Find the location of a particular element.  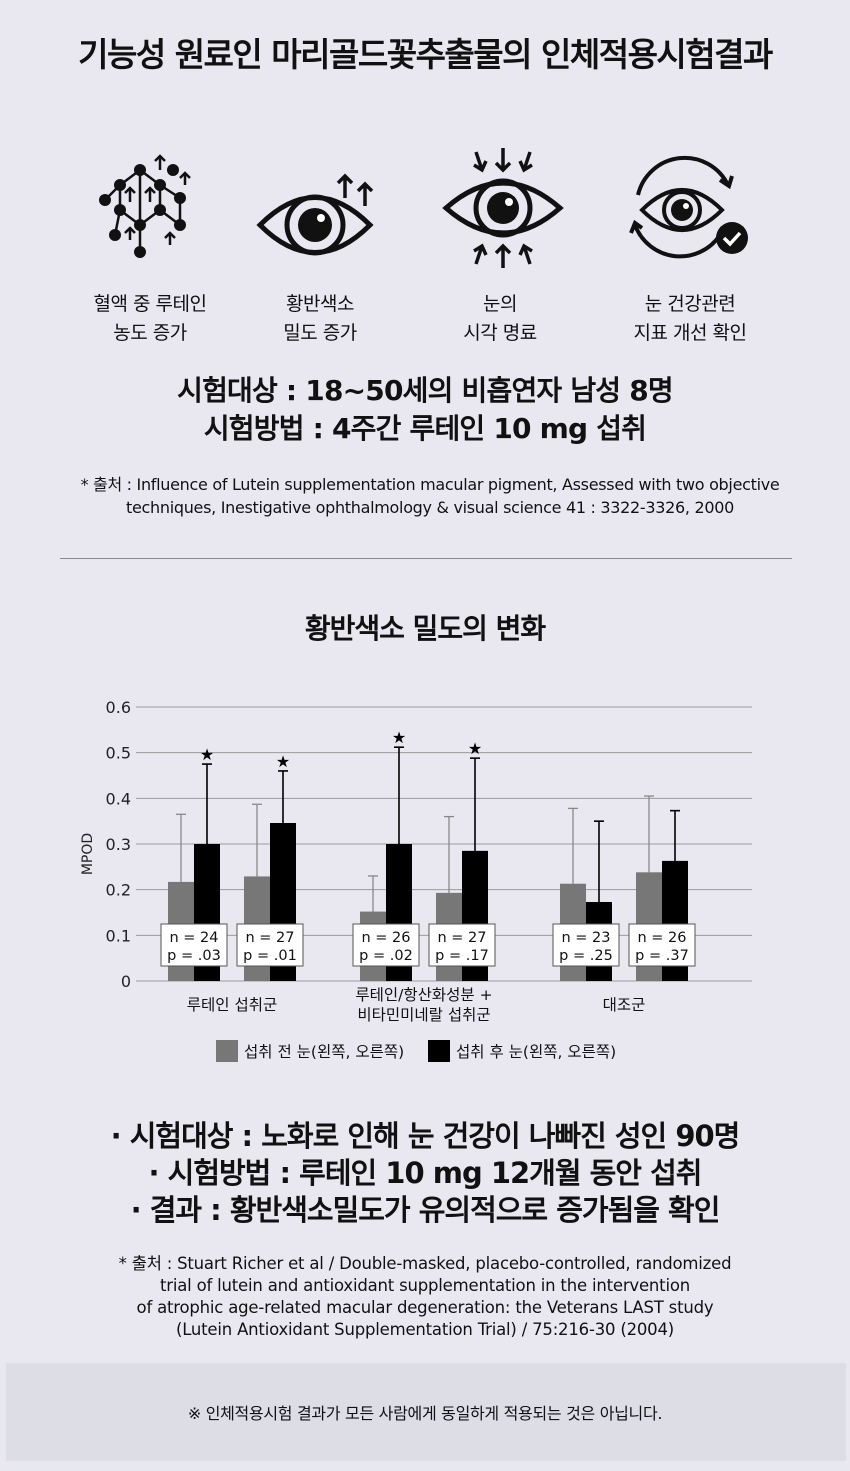

results-line-1: · 시험대상 : 노화로 인해 눈 건강이 나빠진 성인 90명 is located at coordinates (425, 1136).